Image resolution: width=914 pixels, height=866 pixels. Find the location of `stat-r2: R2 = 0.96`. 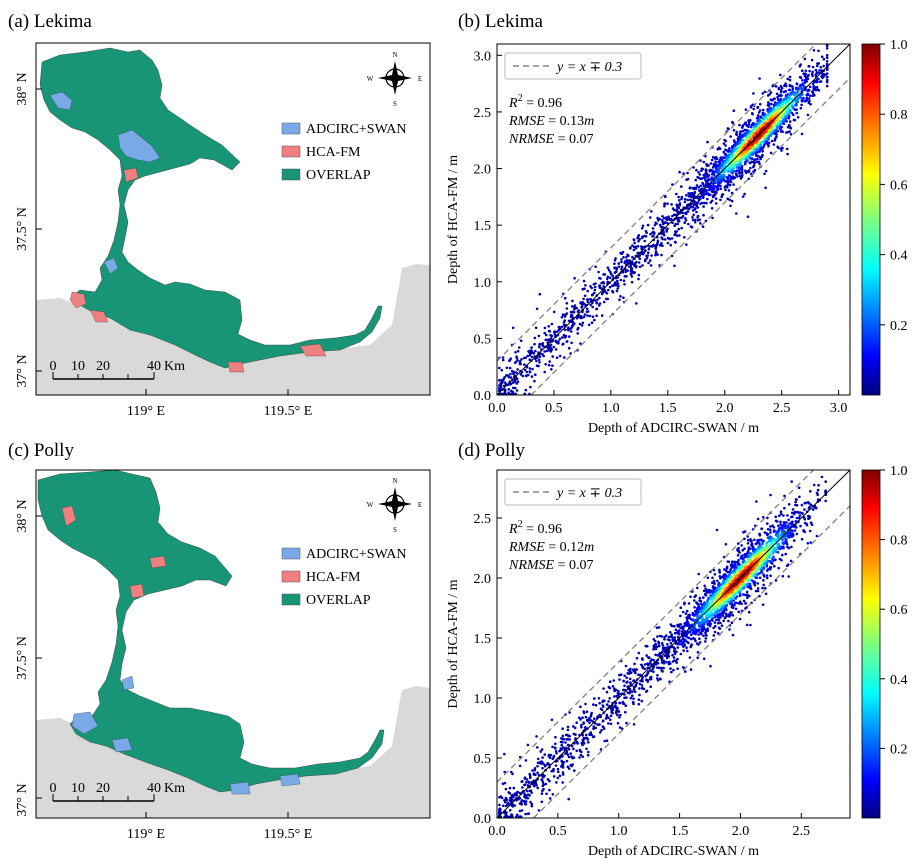

stat-r2: R2 = 0.96 is located at coordinates (535, 102).